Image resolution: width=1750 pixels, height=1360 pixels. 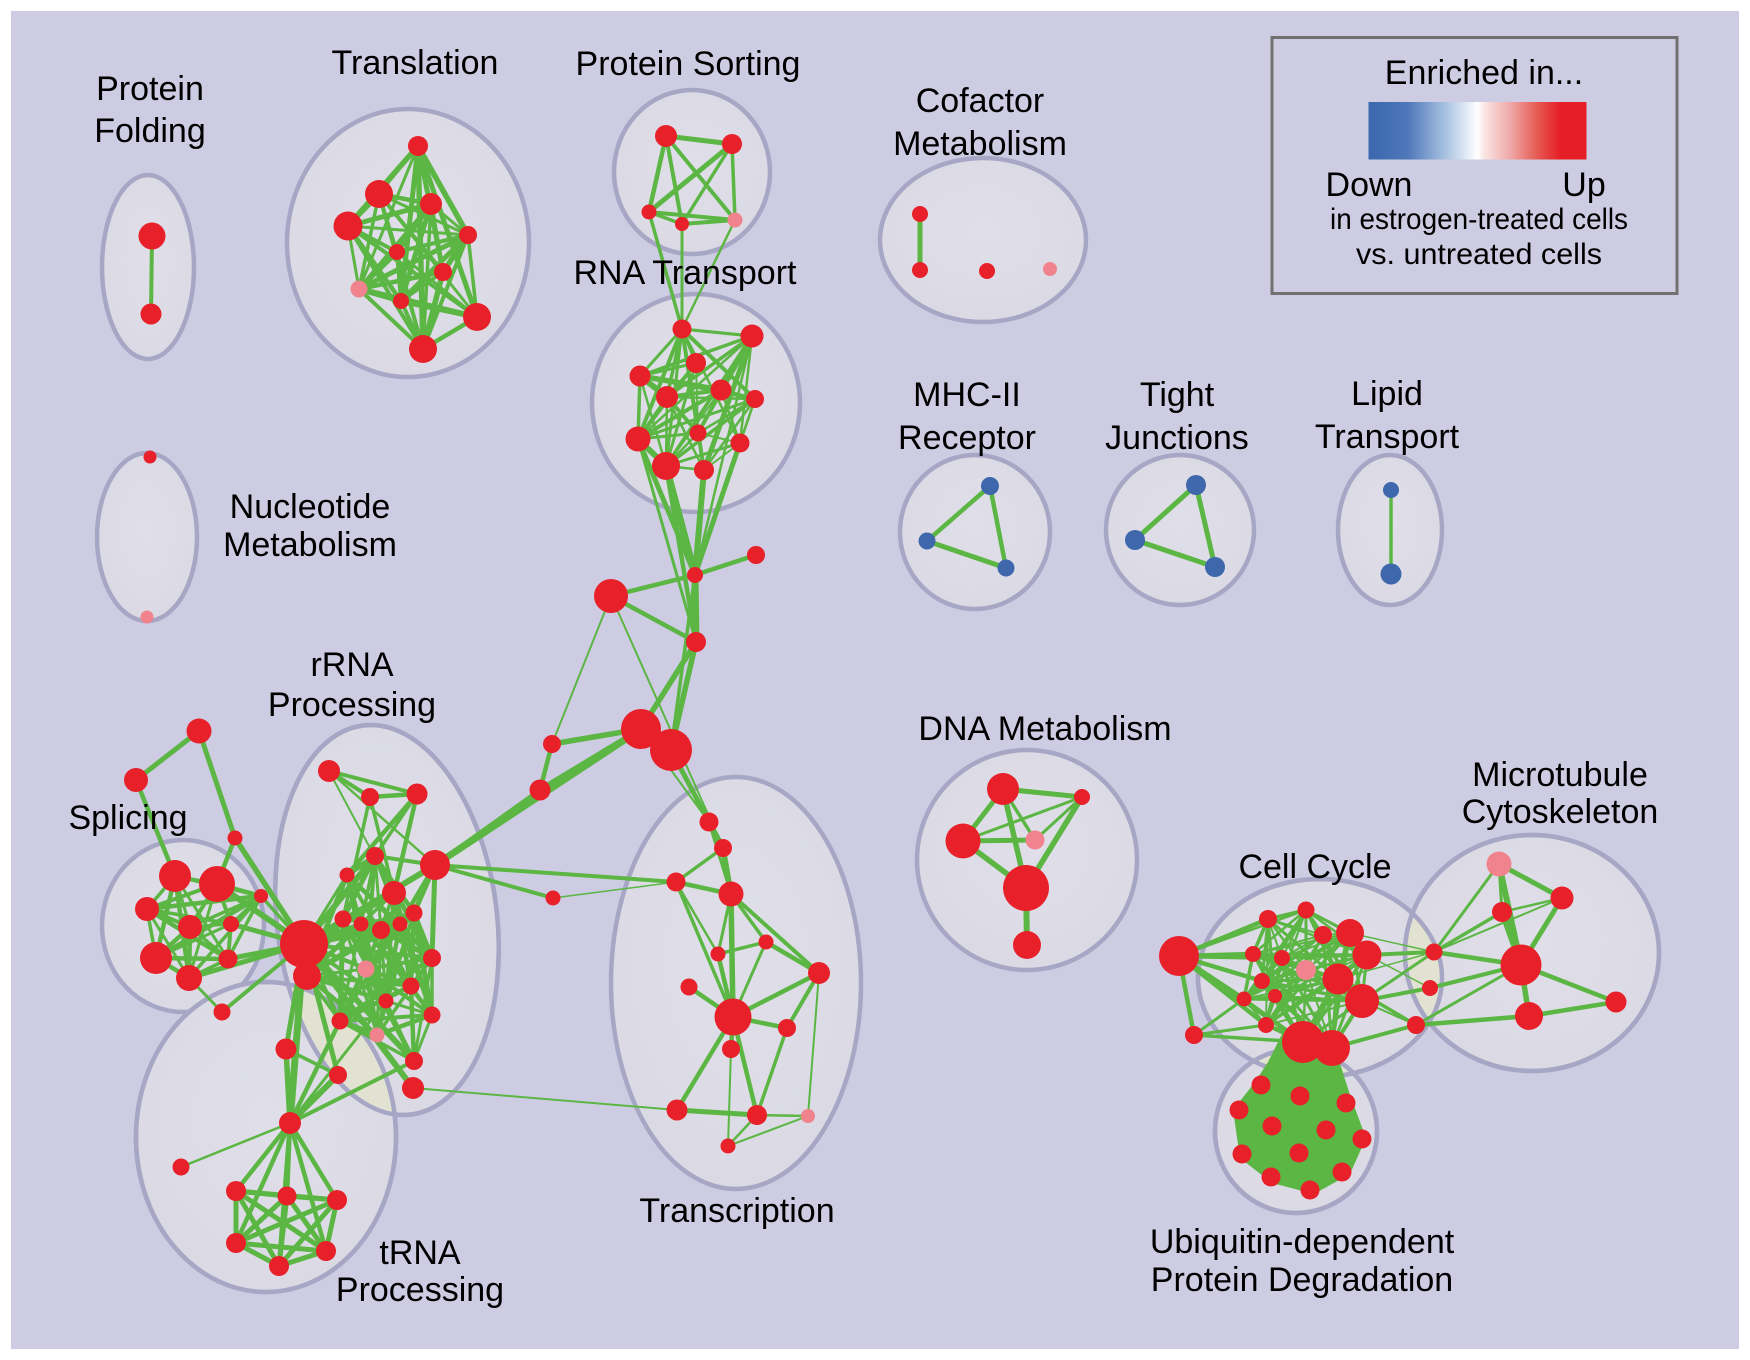 What do you see at coordinates (1369, 185) in the screenshot?
I see `svg-text: Down` at bounding box center [1369, 185].